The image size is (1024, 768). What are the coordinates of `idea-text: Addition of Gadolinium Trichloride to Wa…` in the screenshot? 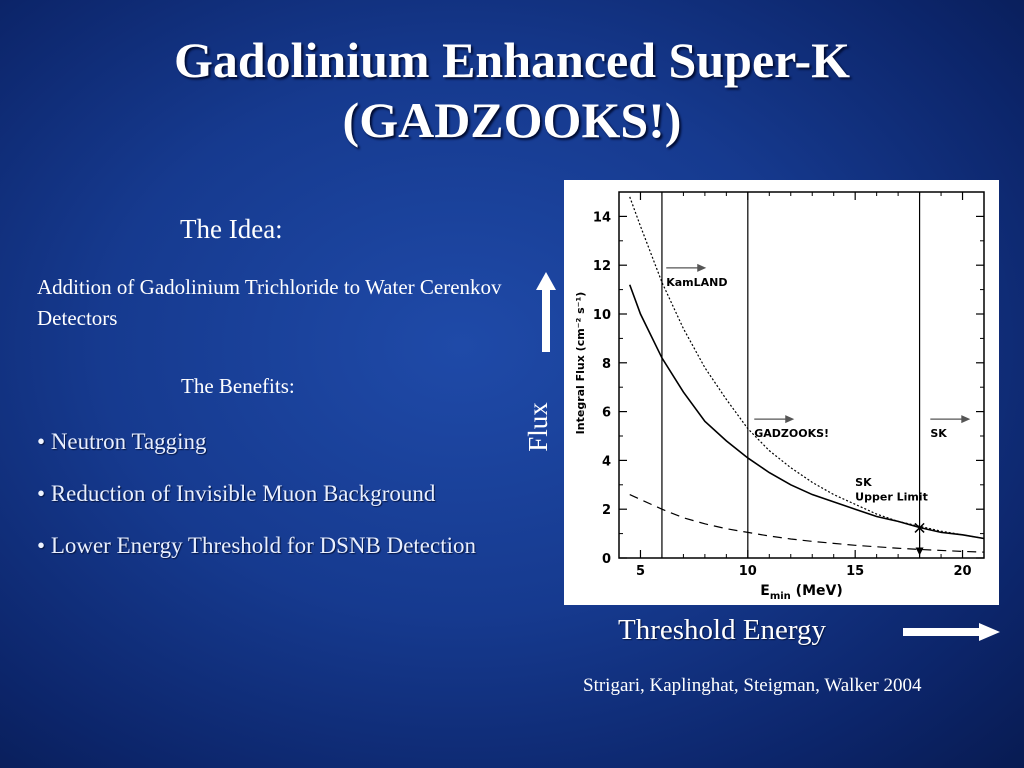 It's located at (269, 302).